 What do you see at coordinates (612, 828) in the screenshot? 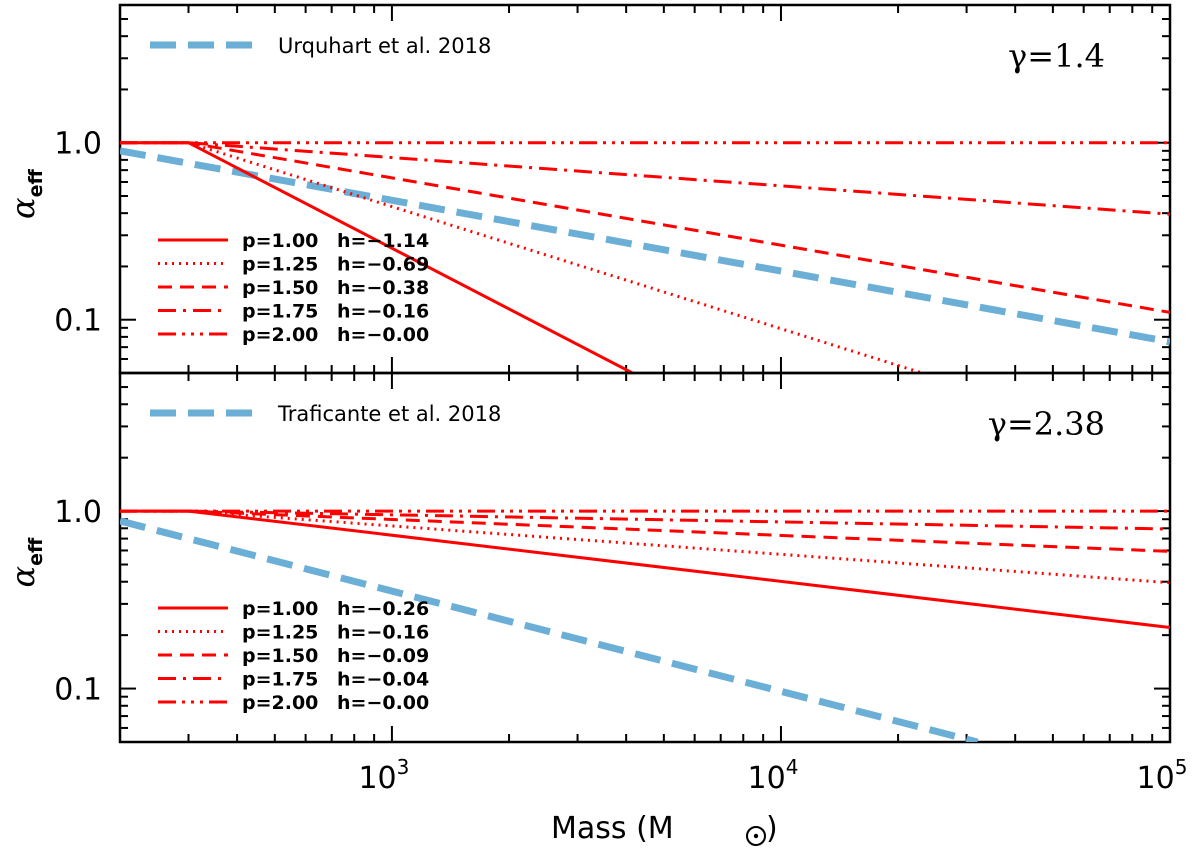
I see `x-axis-label: Mass (M` at bounding box center [612, 828].